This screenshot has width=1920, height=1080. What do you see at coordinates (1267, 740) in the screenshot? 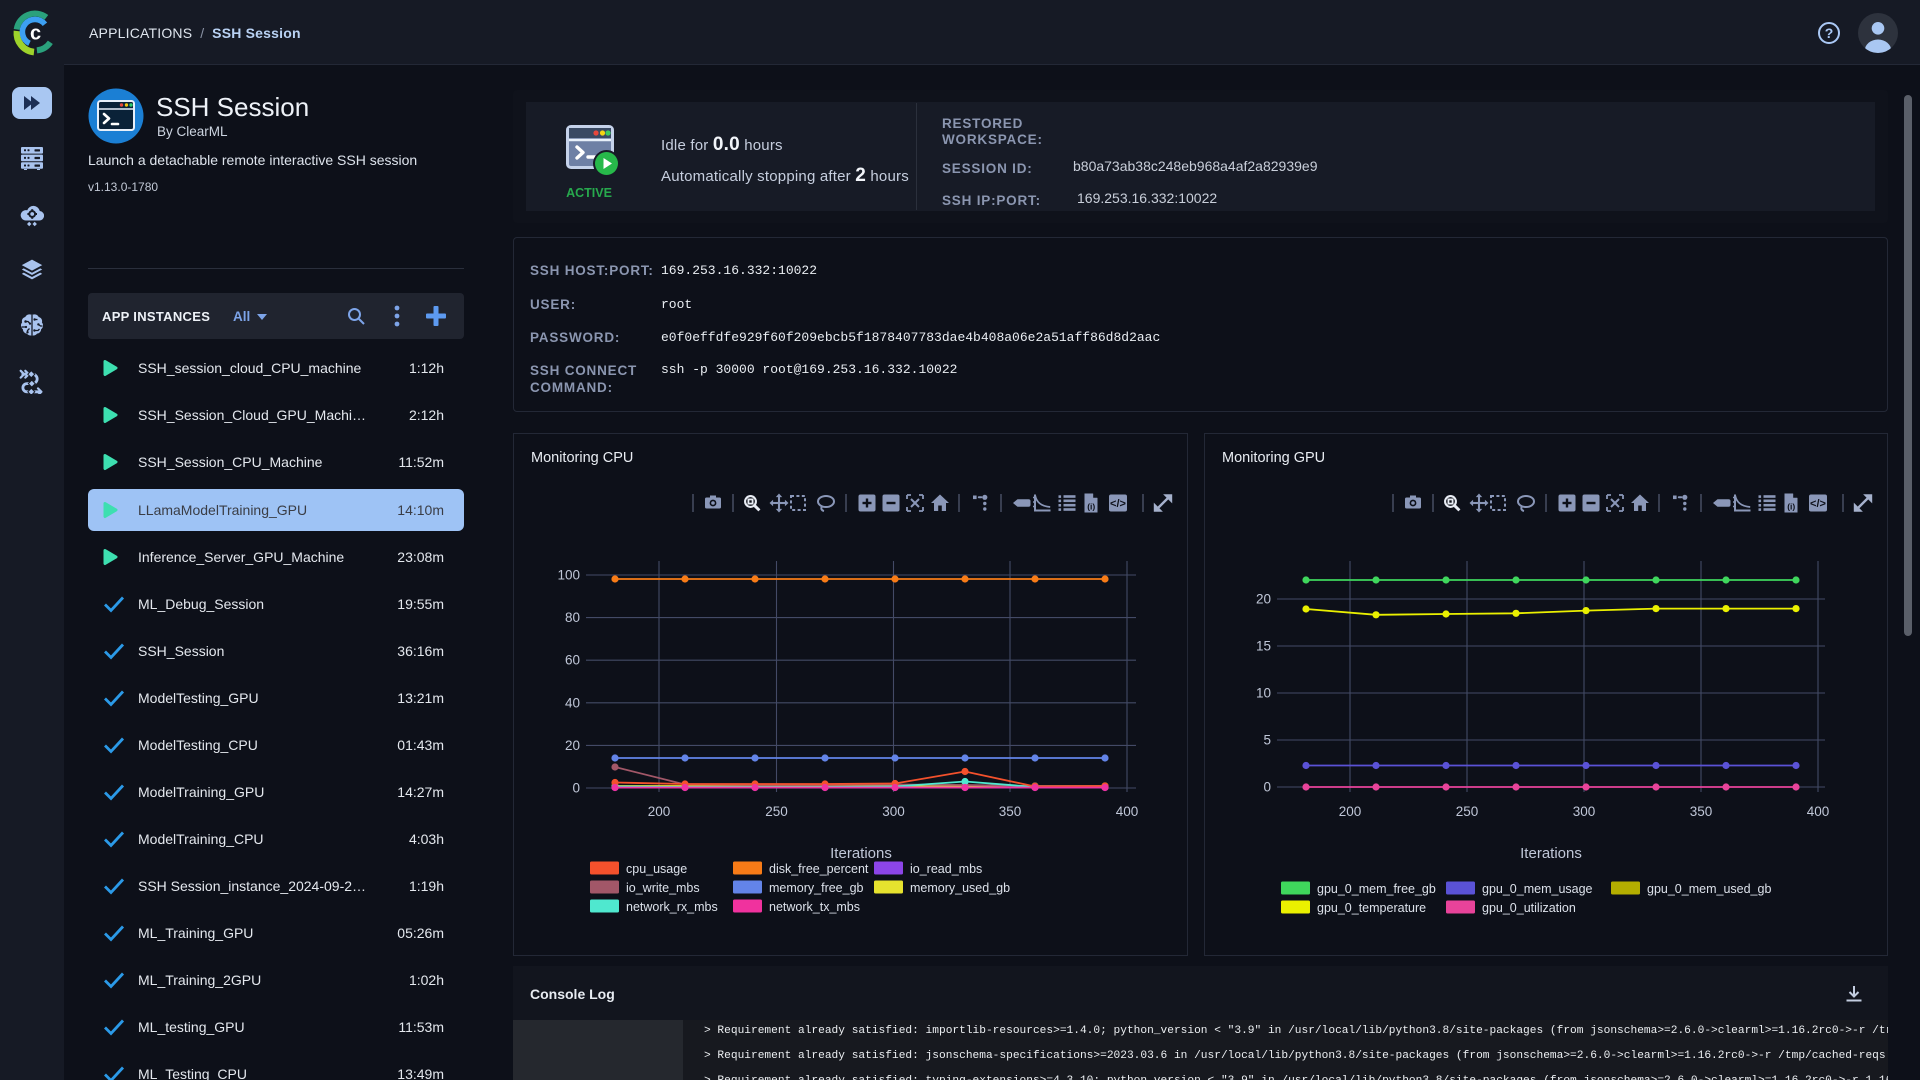
I see `svg-text: 5` at bounding box center [1267, 740].